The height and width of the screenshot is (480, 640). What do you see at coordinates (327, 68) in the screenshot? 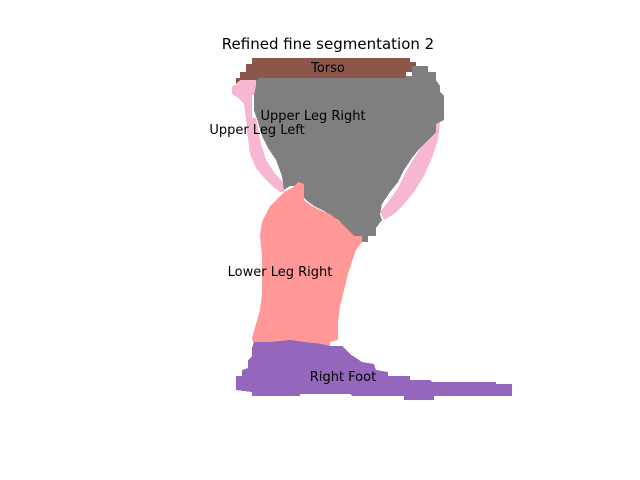
I see `segment-label-torso: Torso` at bounding box center [327, 68].